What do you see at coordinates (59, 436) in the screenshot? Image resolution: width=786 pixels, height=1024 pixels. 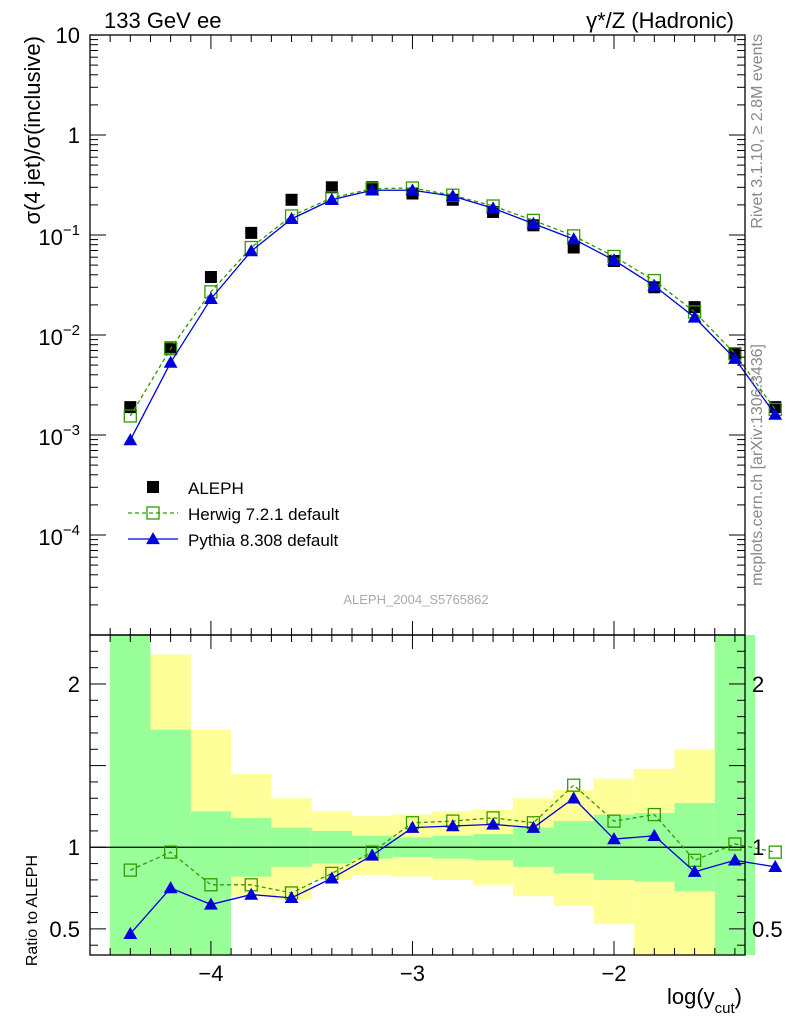 I see `y-tick-label: 10⁻³` at bounding box center [59, 436].